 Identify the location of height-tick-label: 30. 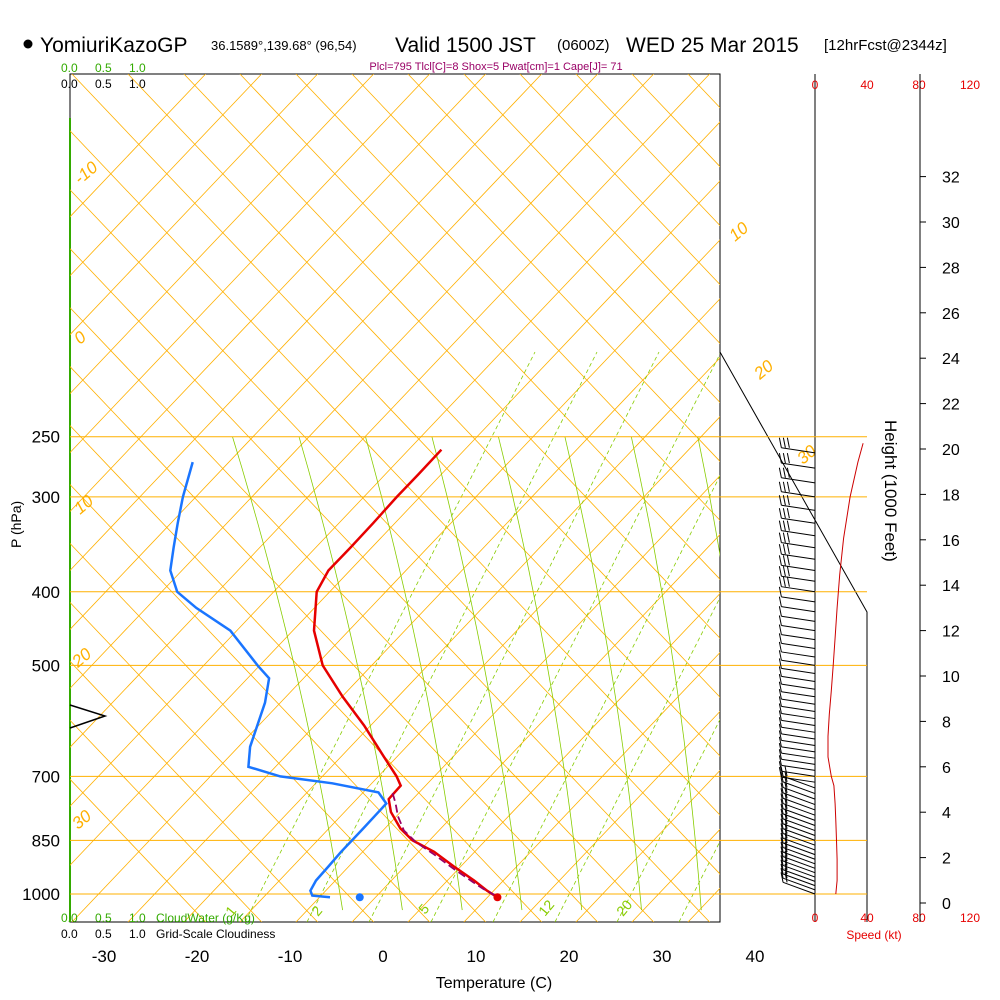
(951, 223).